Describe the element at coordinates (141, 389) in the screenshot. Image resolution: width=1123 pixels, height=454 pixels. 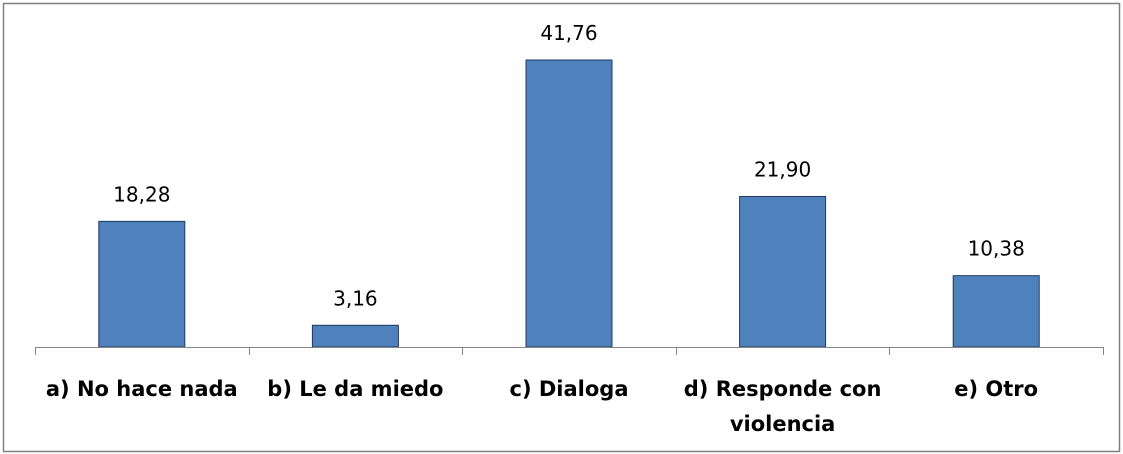
I see `x-tick-label: a) No hace nada` at that location.